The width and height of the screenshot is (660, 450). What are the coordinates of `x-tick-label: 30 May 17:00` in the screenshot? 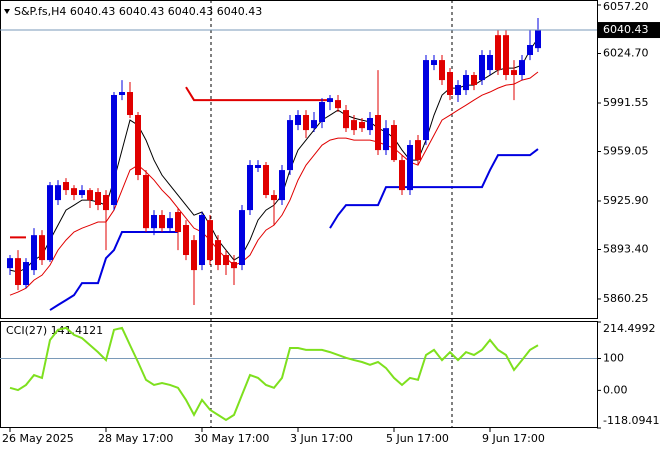 It's located at (231, 438).